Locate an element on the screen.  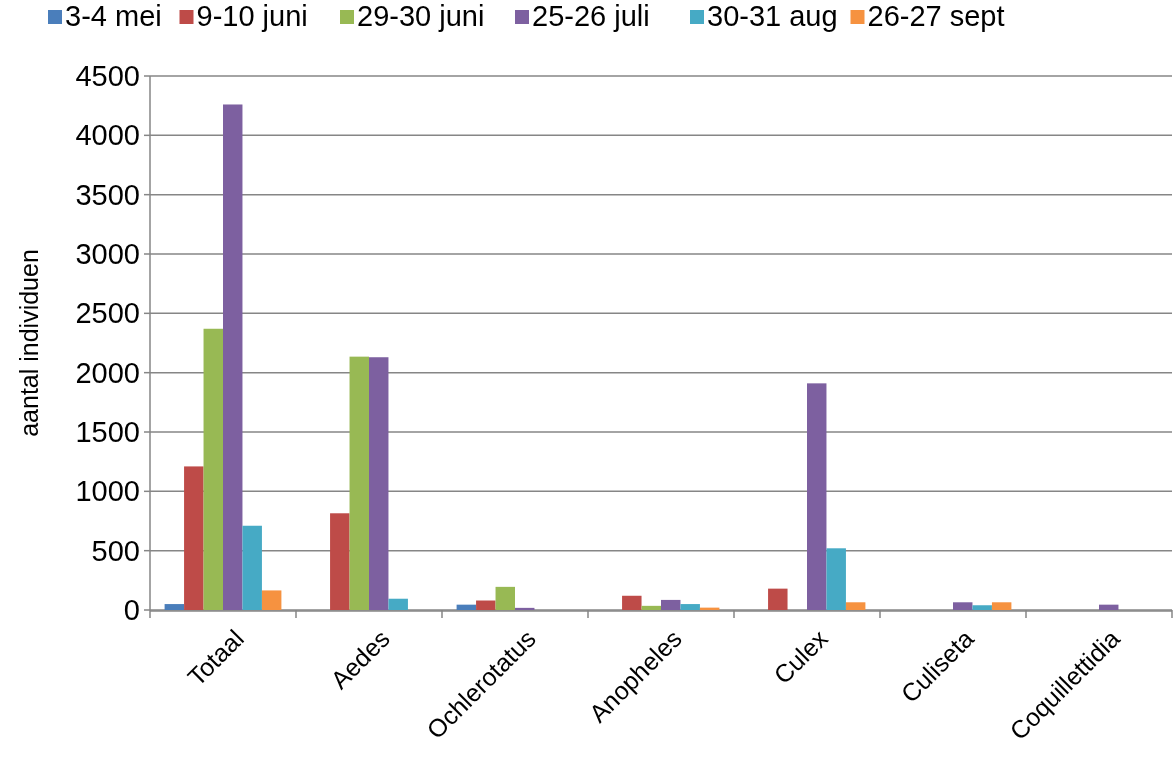
y-tick-label: 3000 is located at coordinates (107, 254).